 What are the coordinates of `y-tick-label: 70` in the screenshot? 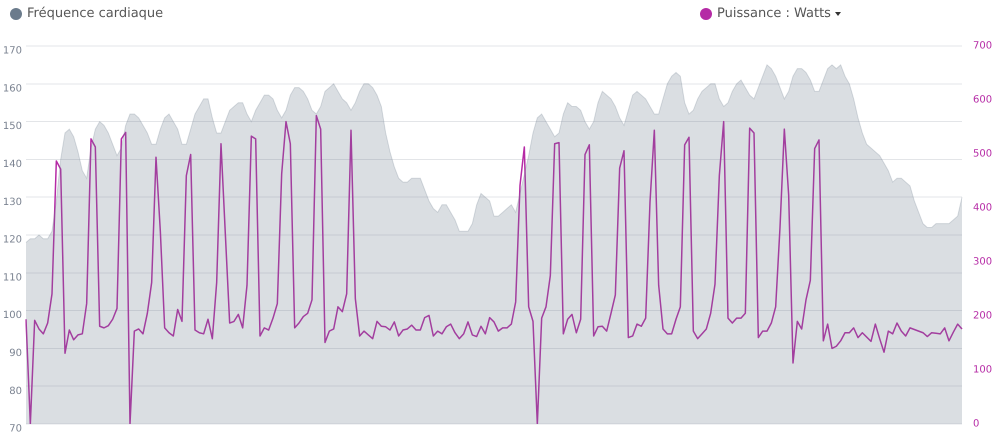 It's located at (15, 429).